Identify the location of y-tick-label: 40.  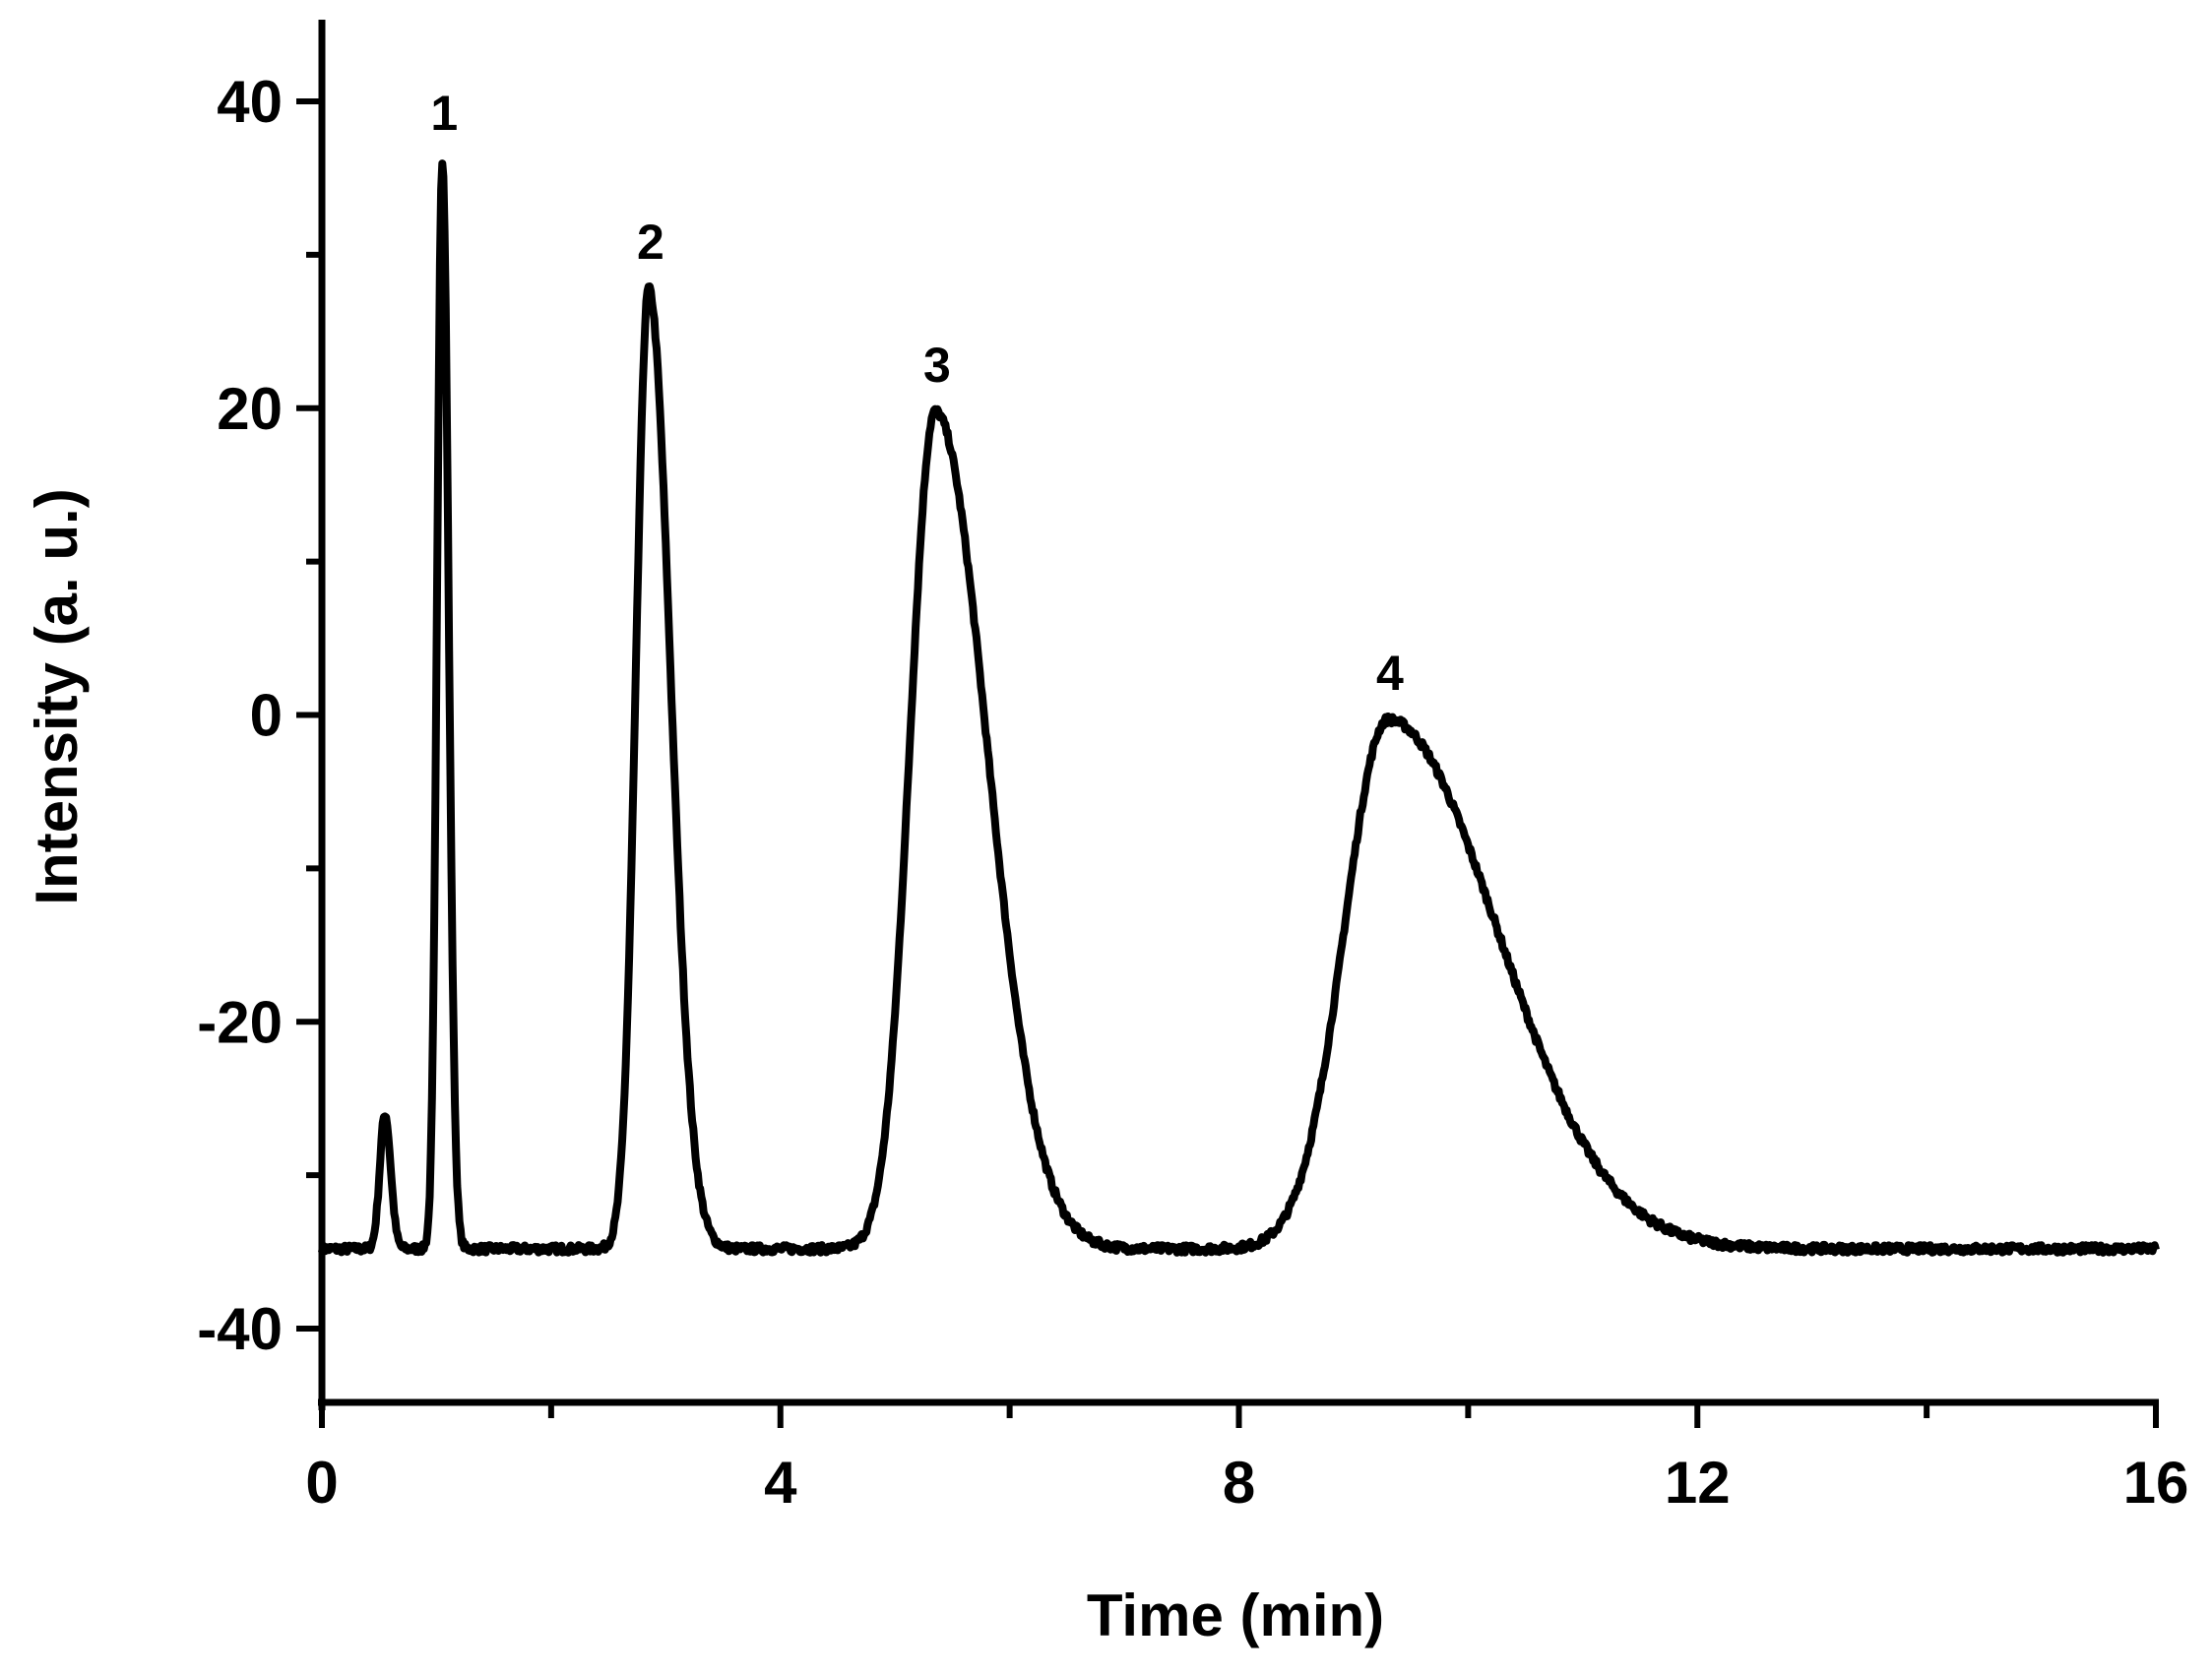
(250, 102).